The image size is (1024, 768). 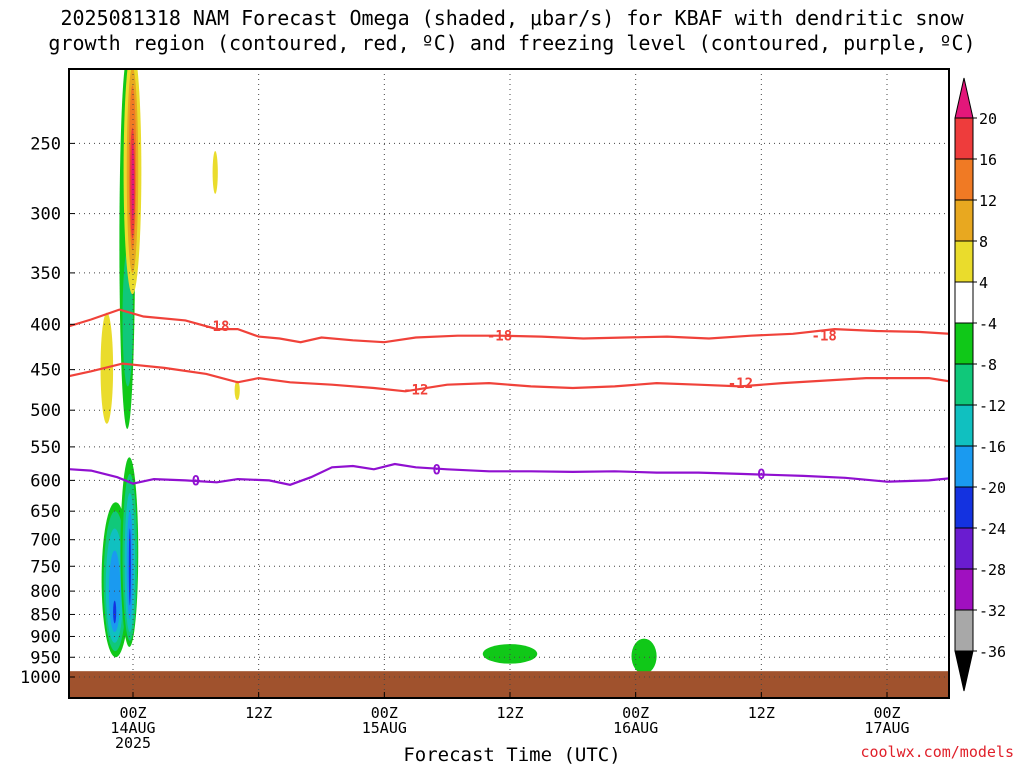 What do you see at coordinates (45, 481) in the screenshot?
I see `y-tick-label: 600` at bounding box center [45, 481].